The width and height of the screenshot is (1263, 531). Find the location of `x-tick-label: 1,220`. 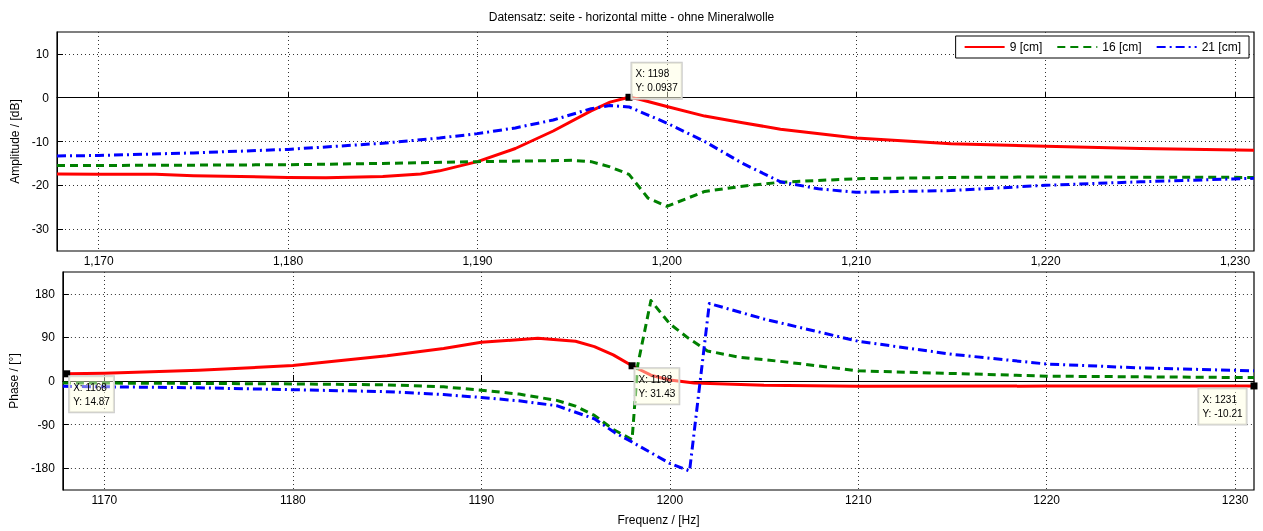

x-tick-label: 1,220 is located at coordinates (1045, 261).